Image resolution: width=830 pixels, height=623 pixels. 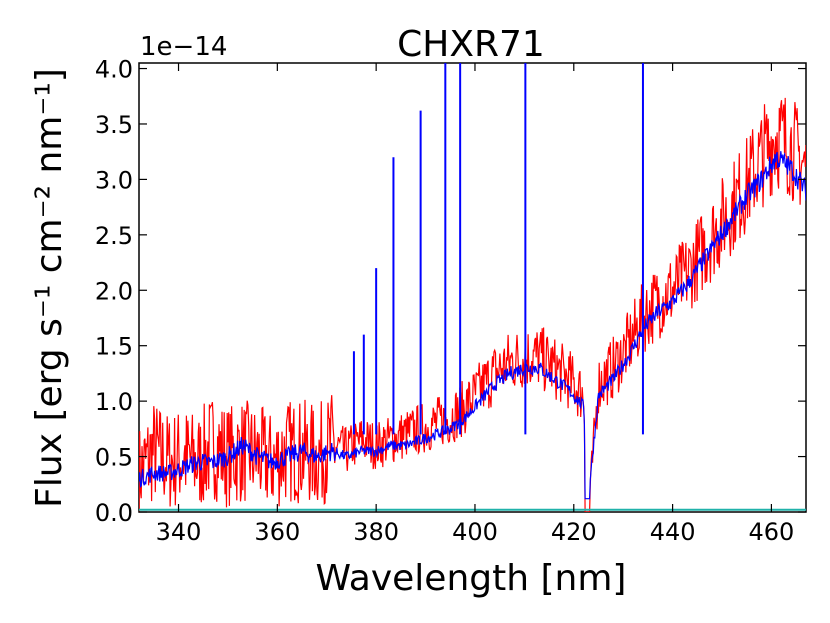 What do you see at coordinates (772, 532) in the screenshot?
I see `x-tick-label: 460` at bounding box center [772, 532].